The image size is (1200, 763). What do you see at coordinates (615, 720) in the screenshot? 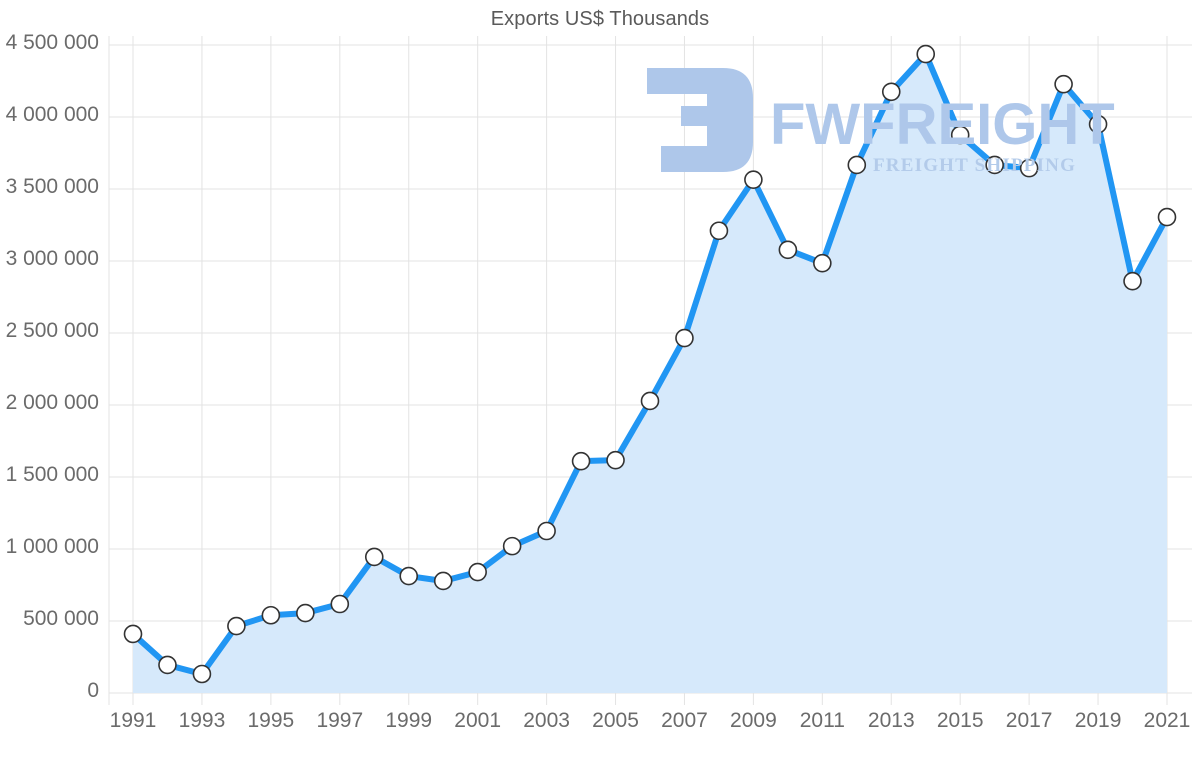
I see `x-axis-tick-label: 2005` at bounding box center [615, 720].